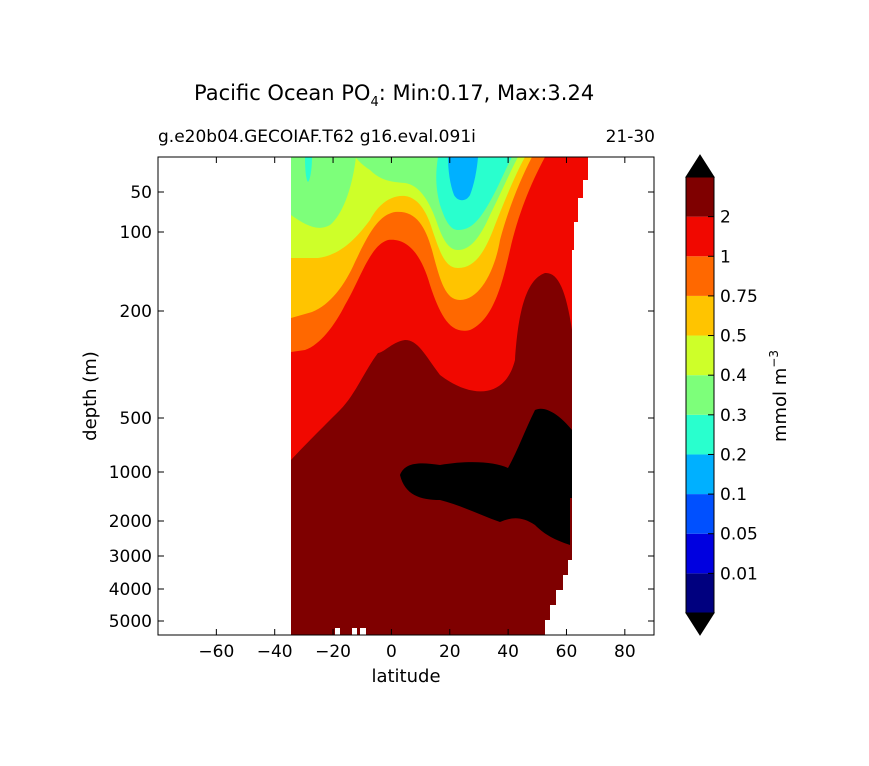 Image resolution: width=869 pixels, height=766 pixels. Describe the element at coordinates (567, 652) in the screenshot. I see `x-tick-label: 60` at that location.